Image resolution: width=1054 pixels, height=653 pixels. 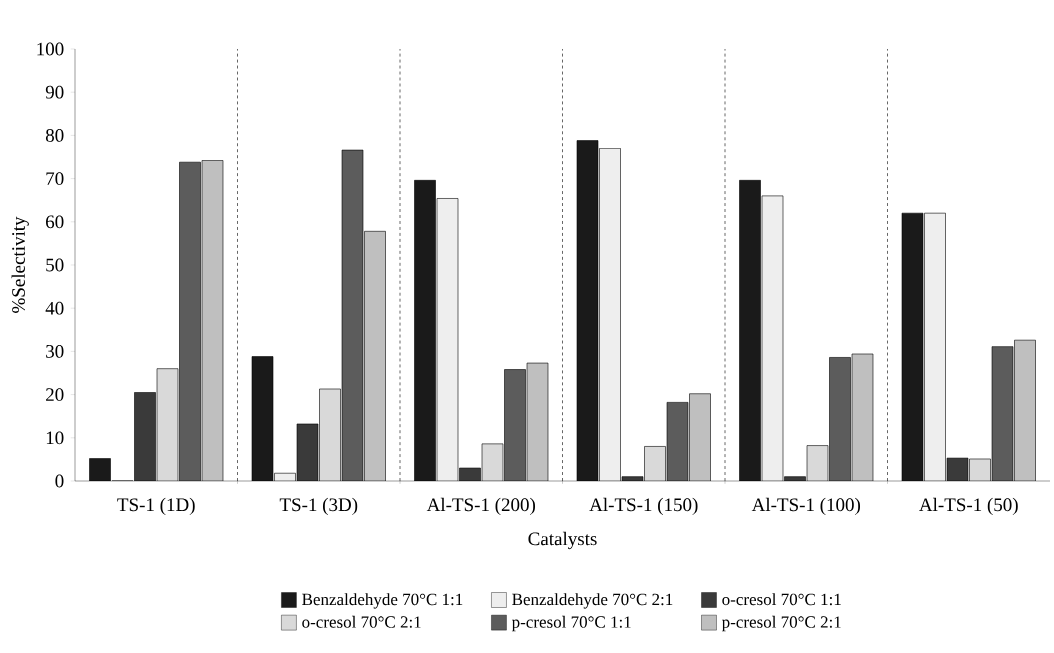 What do you see at coordinates (318, 506) in the screenshot?
I see `x-tick-label: TS-1 (3D)` at bounding box center [318, 506].